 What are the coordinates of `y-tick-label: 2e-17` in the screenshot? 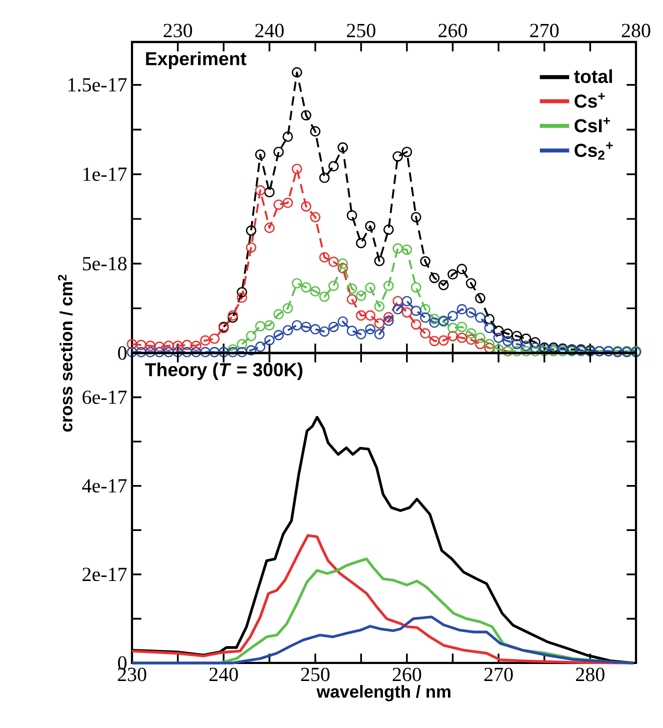 It's located at (104, 575).